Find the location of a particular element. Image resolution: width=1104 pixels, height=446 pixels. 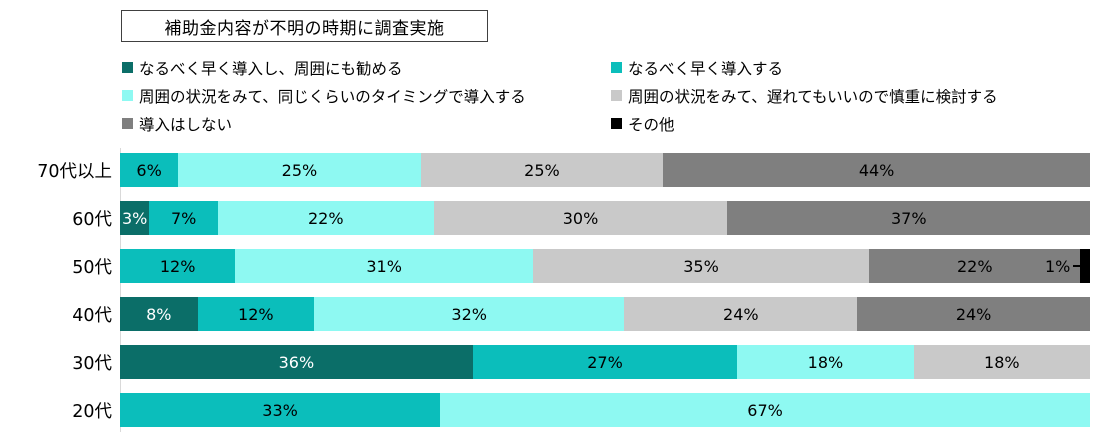

bar-segment: 35% is located at coordinates (701, 266).